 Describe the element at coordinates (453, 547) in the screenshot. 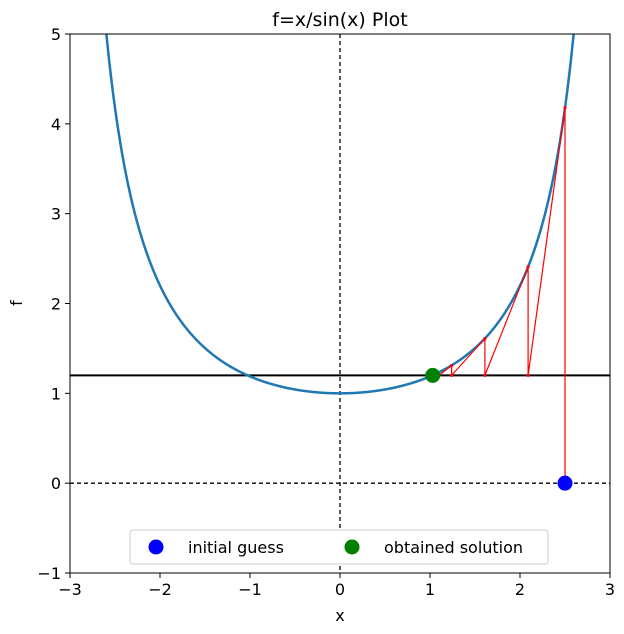

I see `legend-label-obtained-solution: obtained solution` at that location.